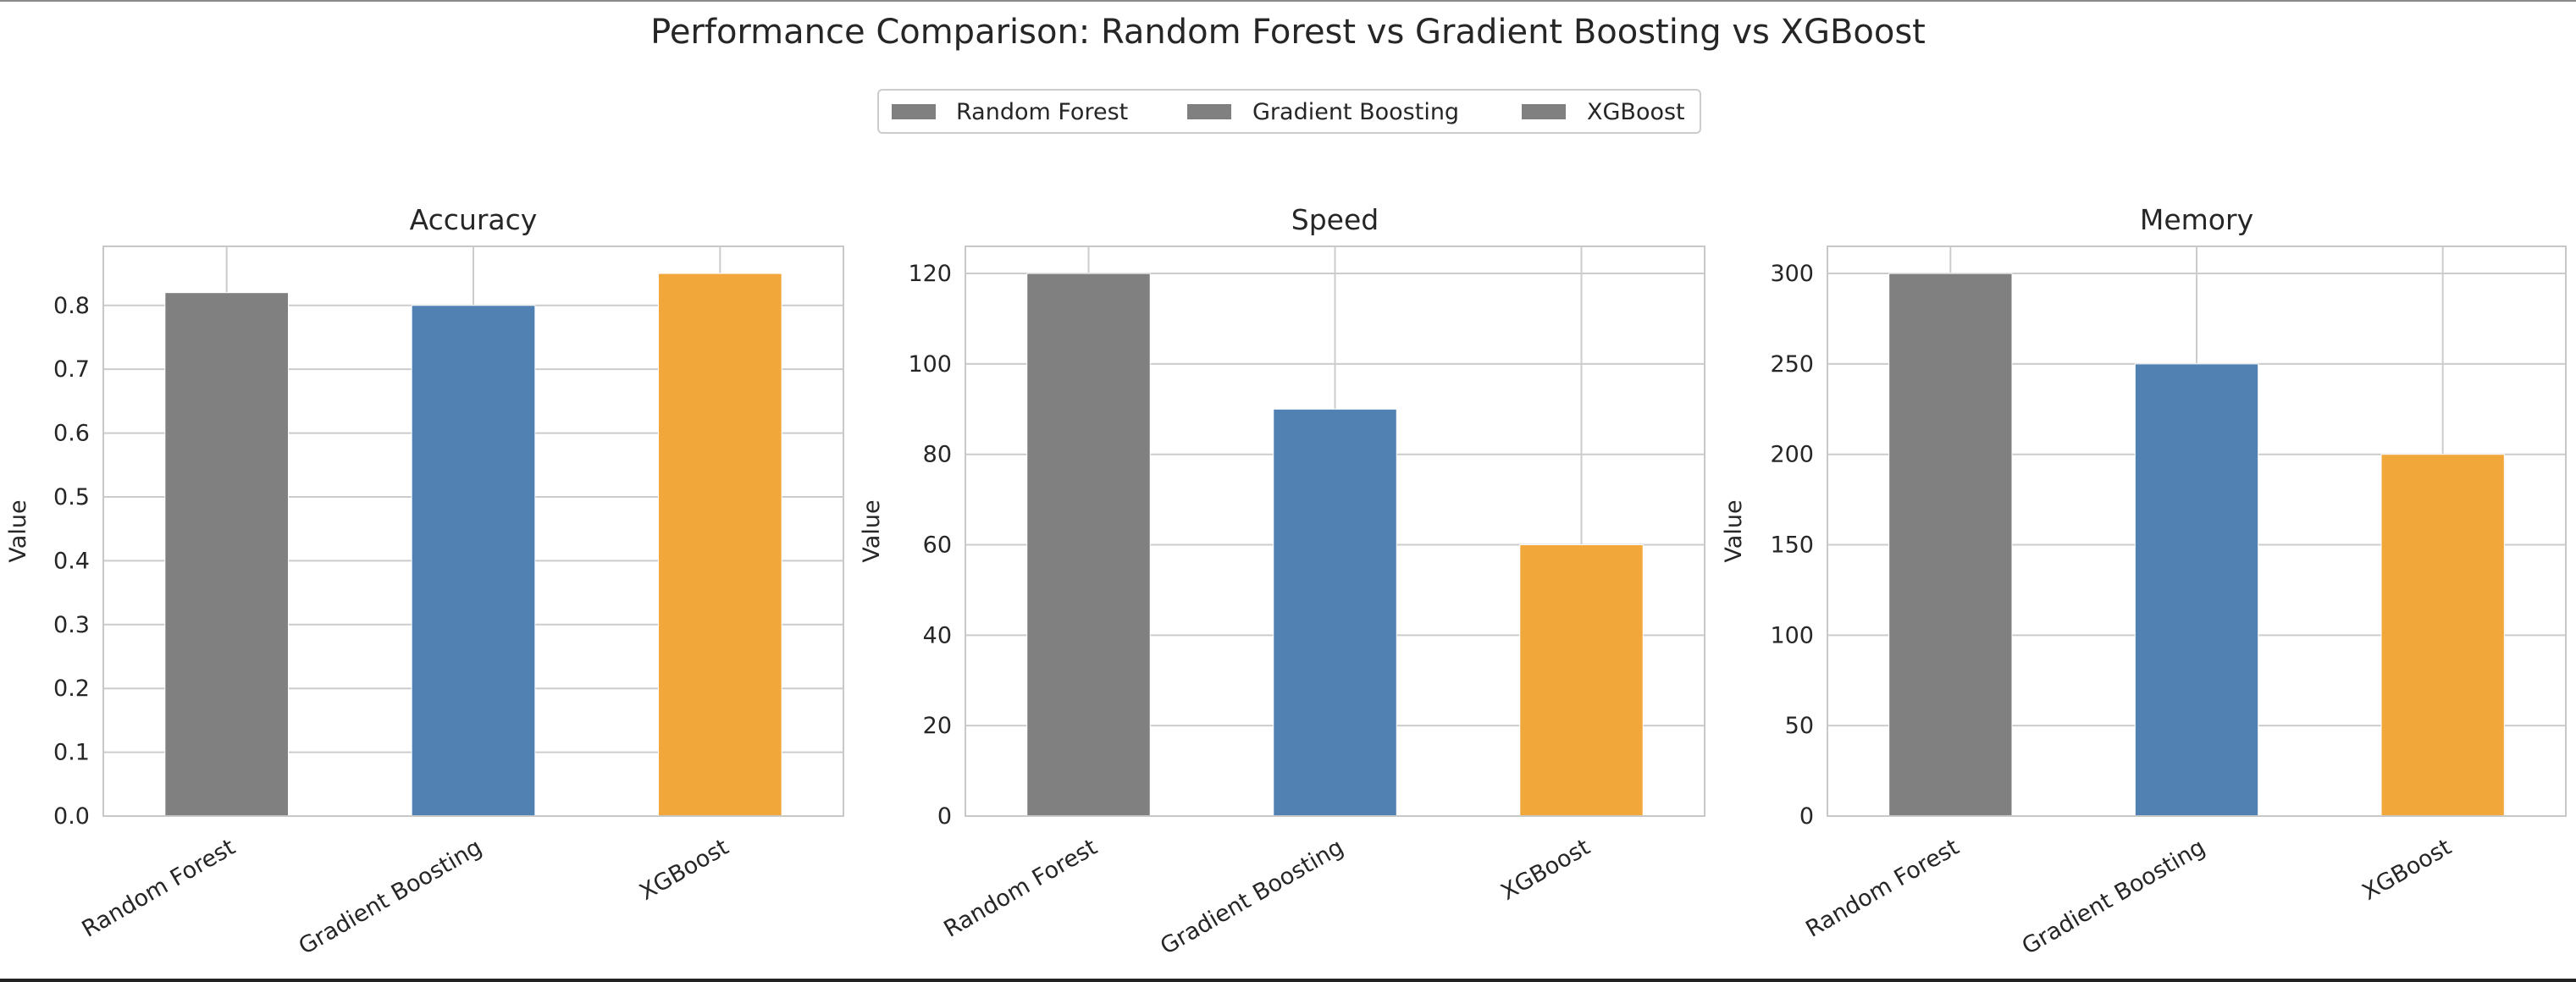 This screenshot has width=2576, height=982. I want to click on memory-ytick-label-2: 100, so click(1792, 635).